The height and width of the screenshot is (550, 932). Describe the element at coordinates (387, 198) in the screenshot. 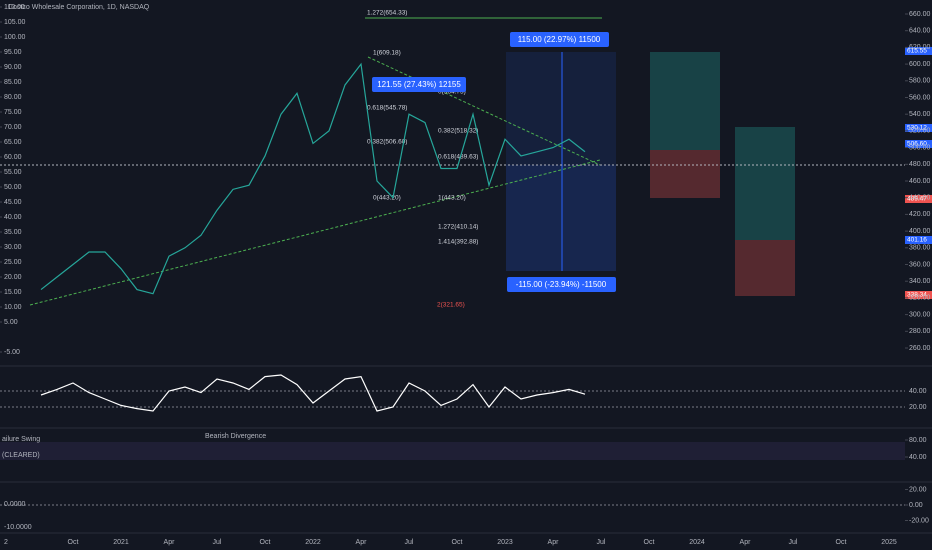

I see `fib-label: 0(443.20)` at that location.